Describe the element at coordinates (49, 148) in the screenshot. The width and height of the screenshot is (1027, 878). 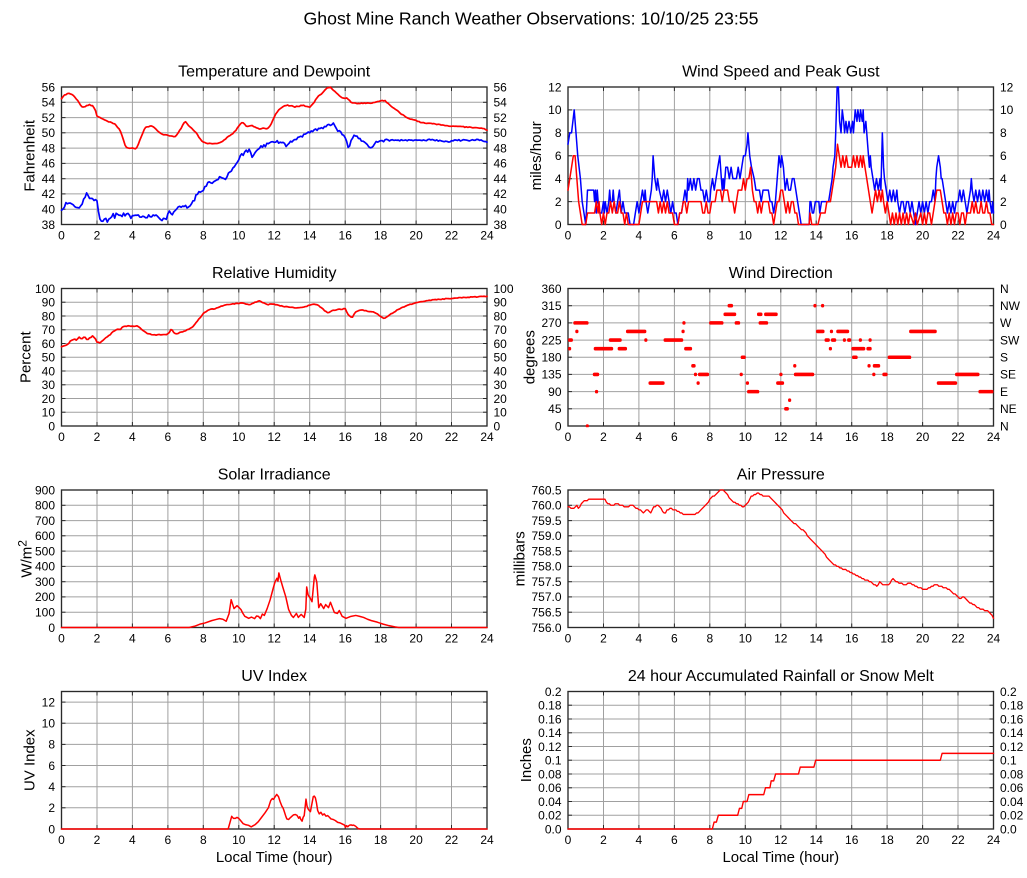
I see `svg-text: 48` at that location.